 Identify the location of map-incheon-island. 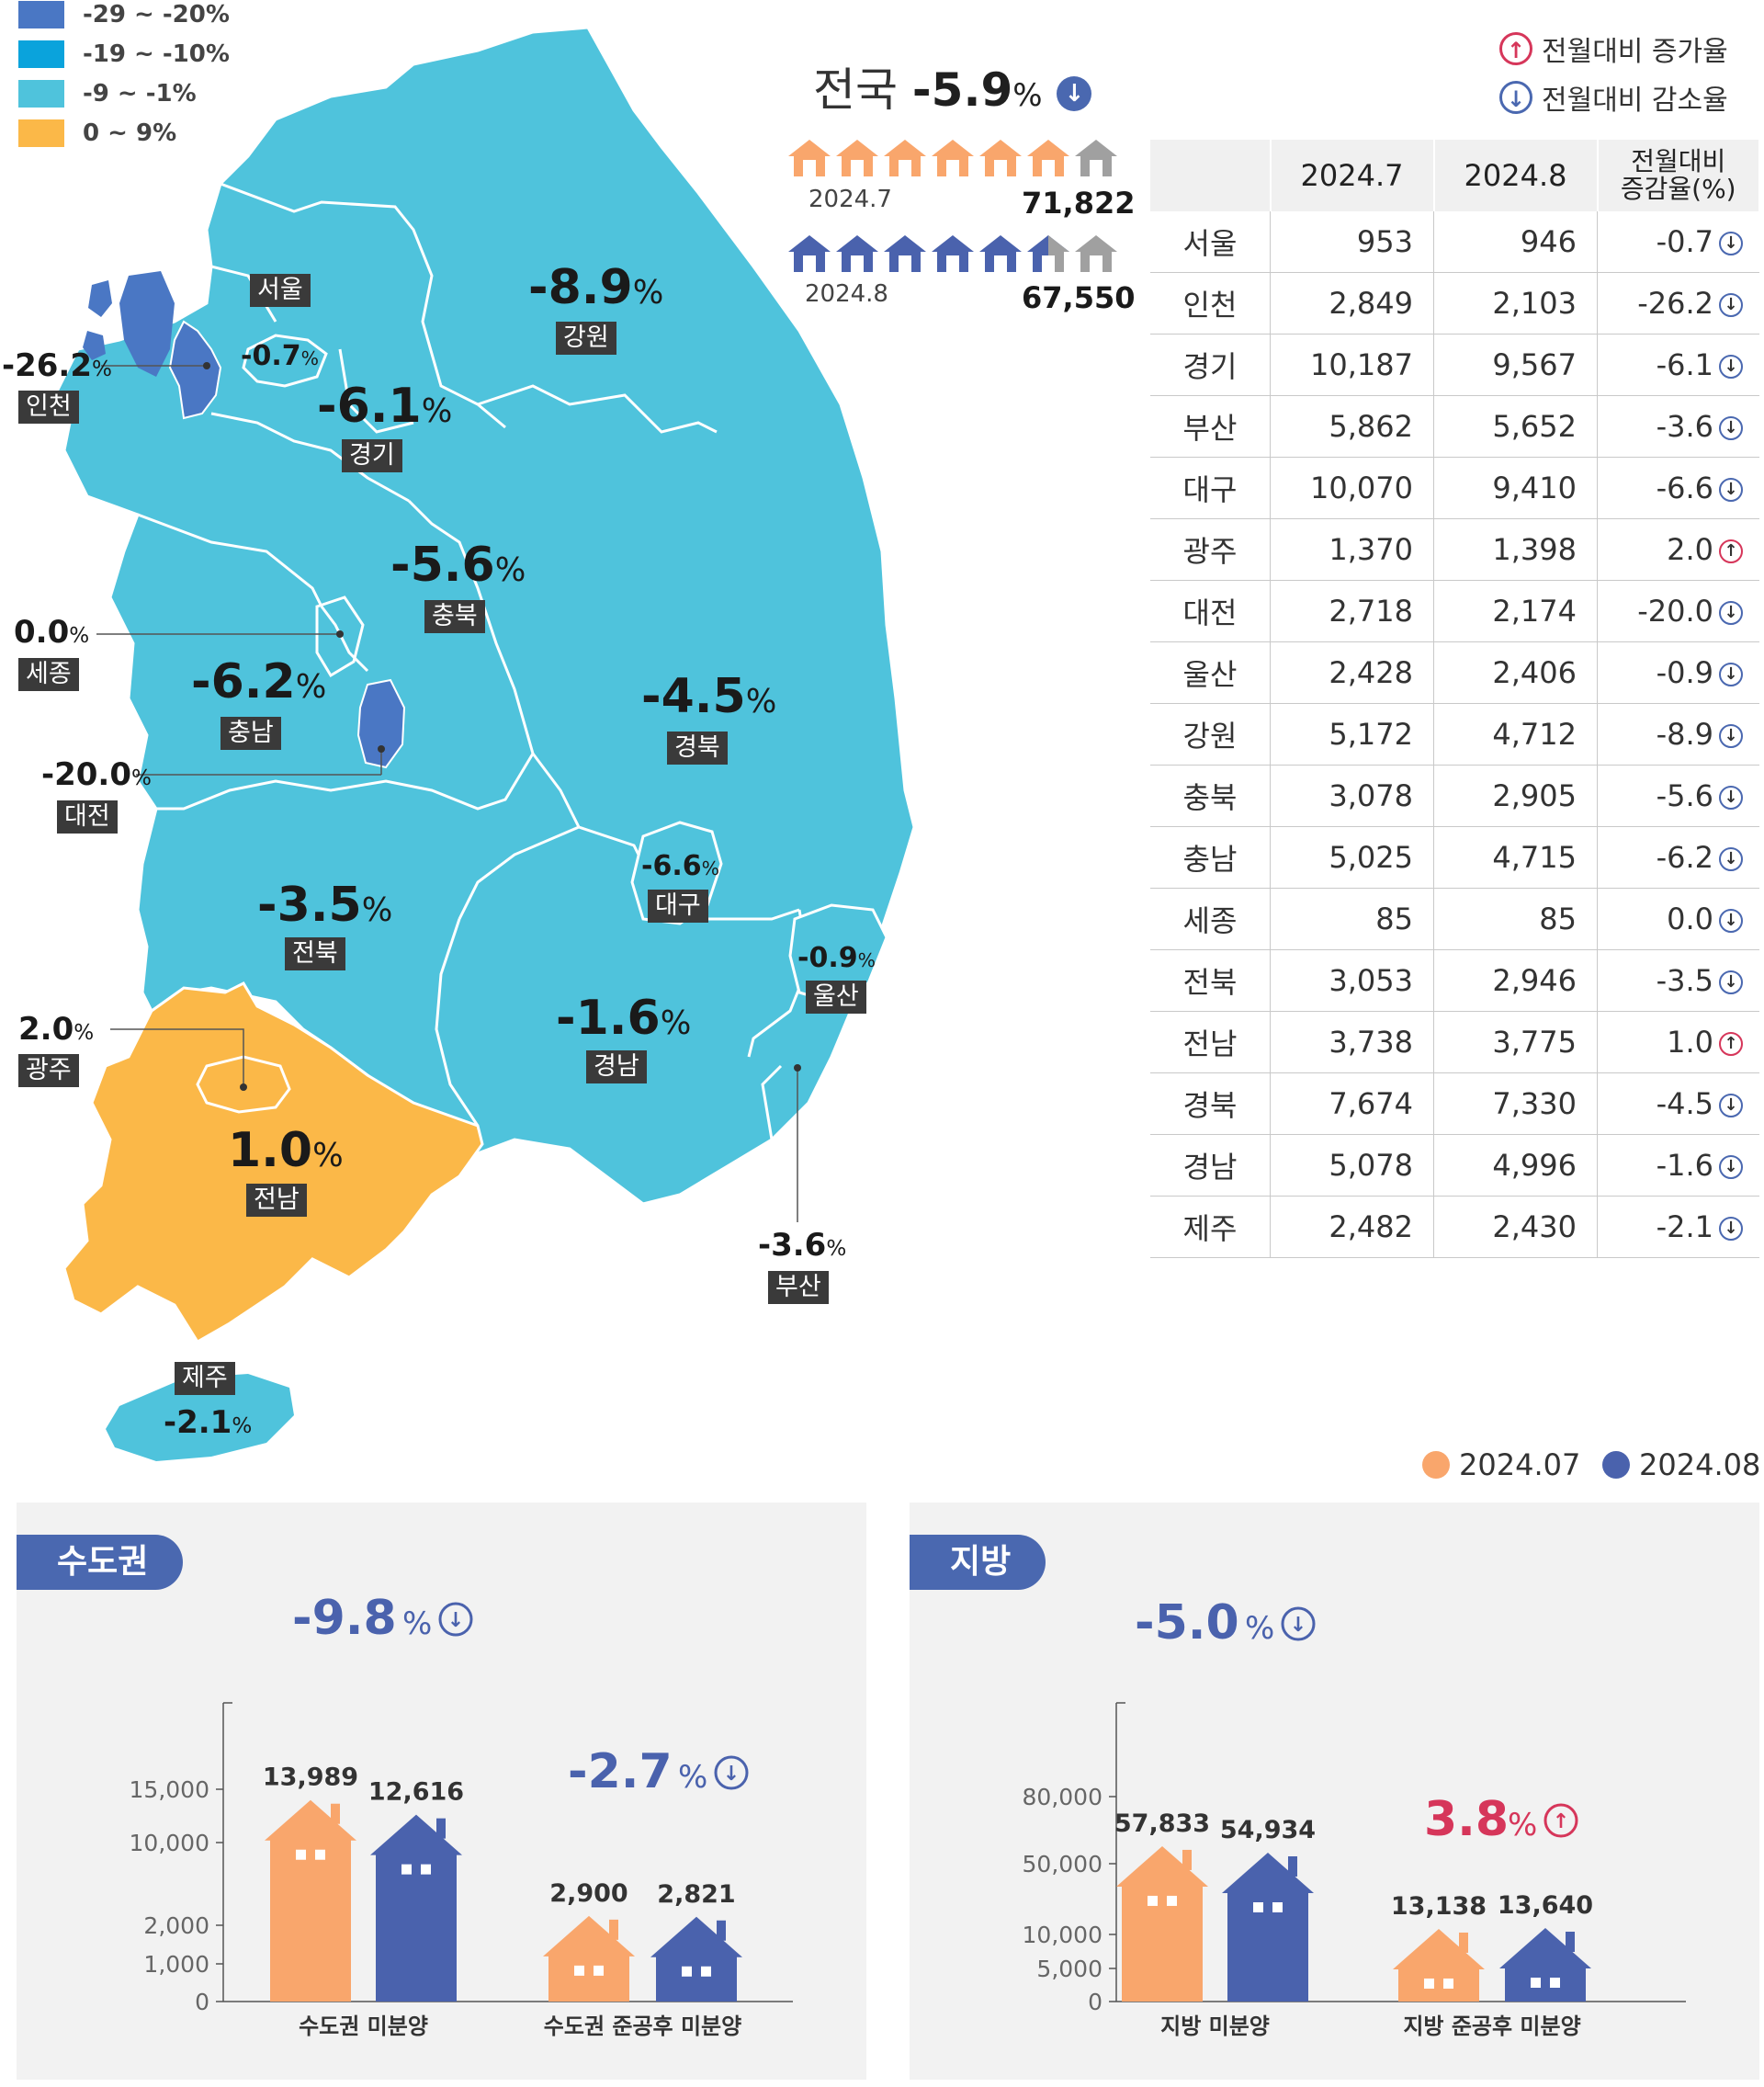
(147, 324).